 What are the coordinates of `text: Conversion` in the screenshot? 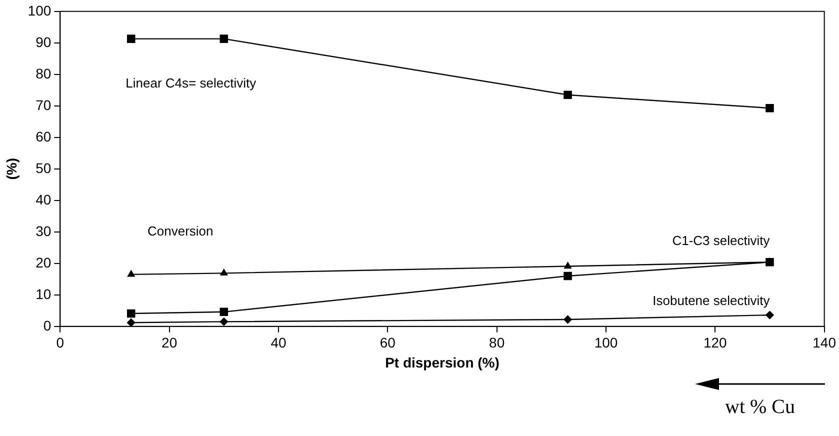 It's located at (180, 230).